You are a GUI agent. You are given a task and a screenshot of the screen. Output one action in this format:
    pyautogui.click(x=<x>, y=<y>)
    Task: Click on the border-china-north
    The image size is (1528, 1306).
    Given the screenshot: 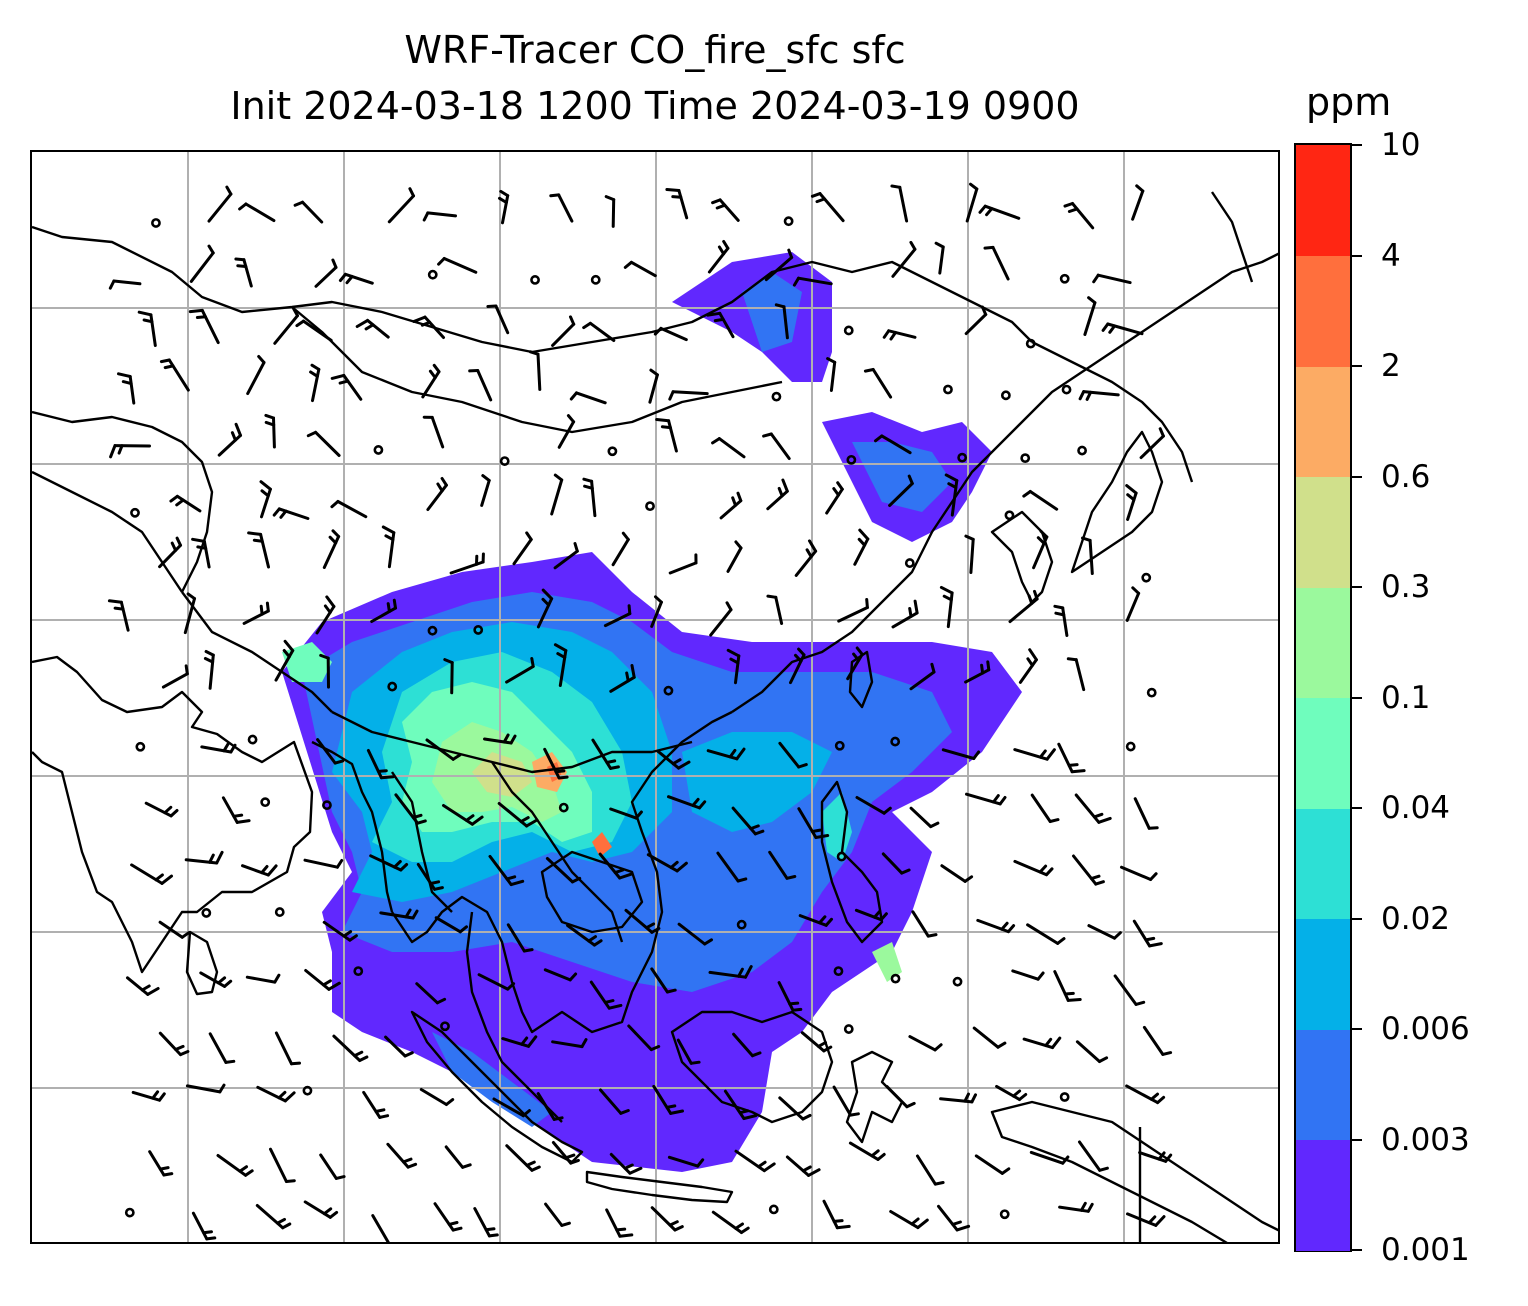 What is the action you would take?
    pyautogui.click(x=532, y=289)
    